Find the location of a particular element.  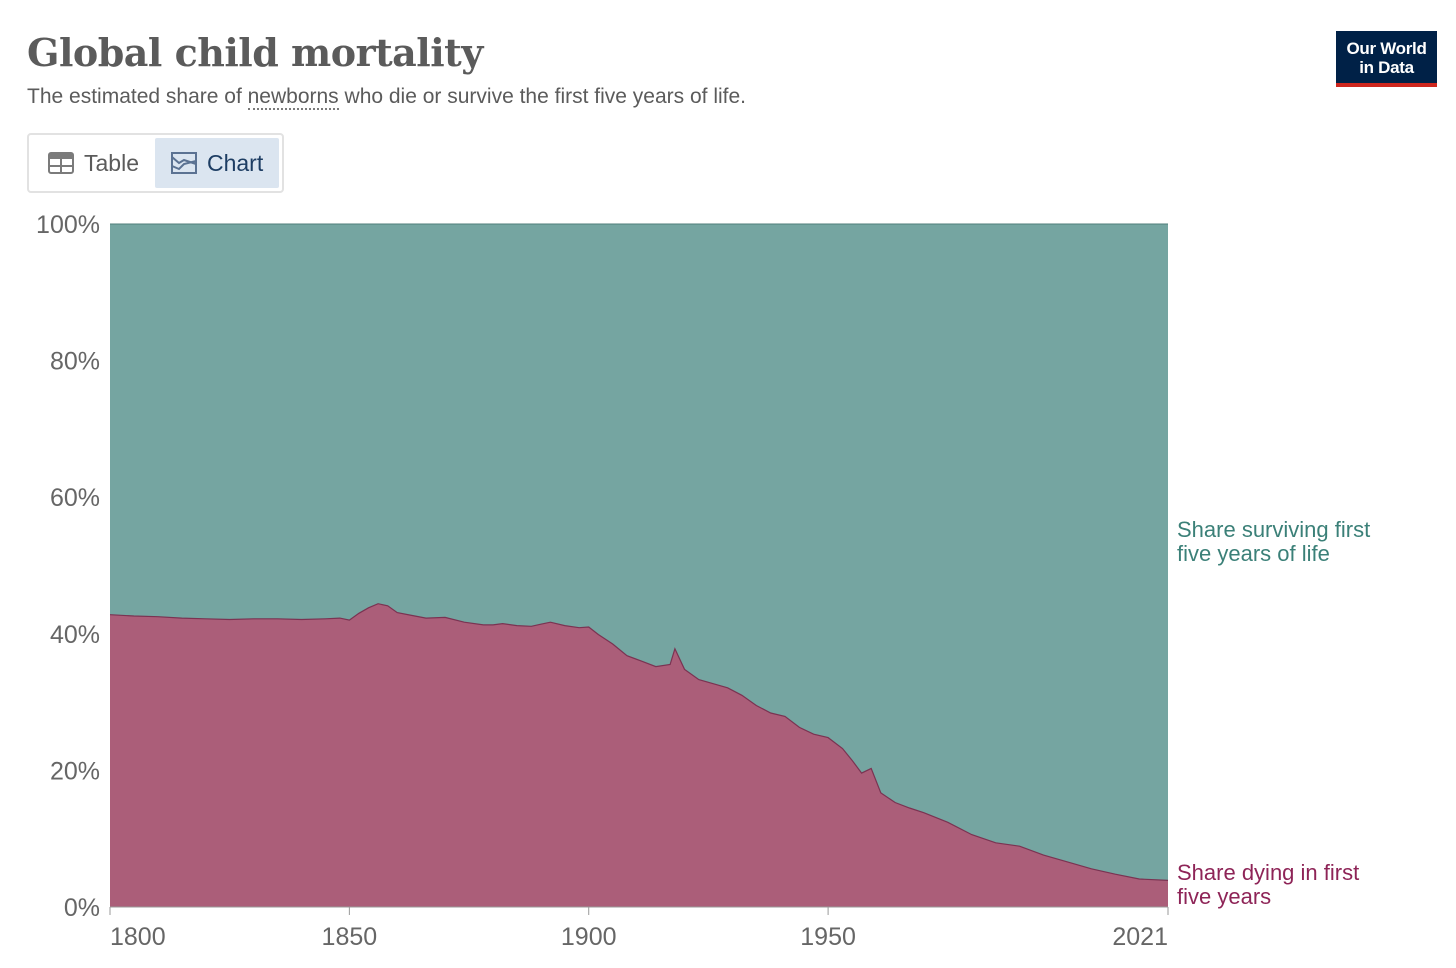

y-tick-label: 100% is located at coordinates (68, 225).